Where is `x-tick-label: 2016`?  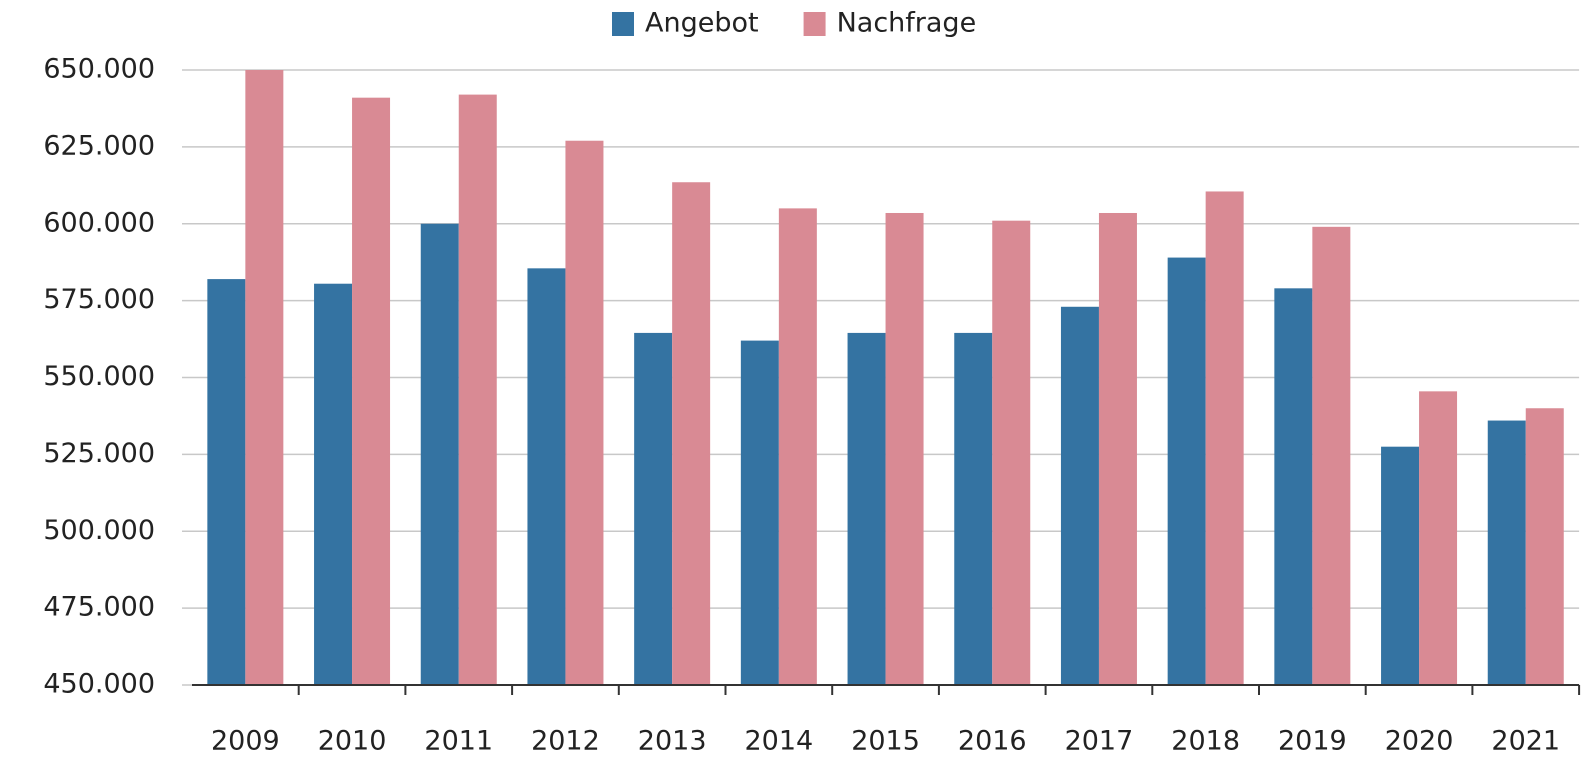
x-tick-label: 2016 is located at coordinates (992, 741).